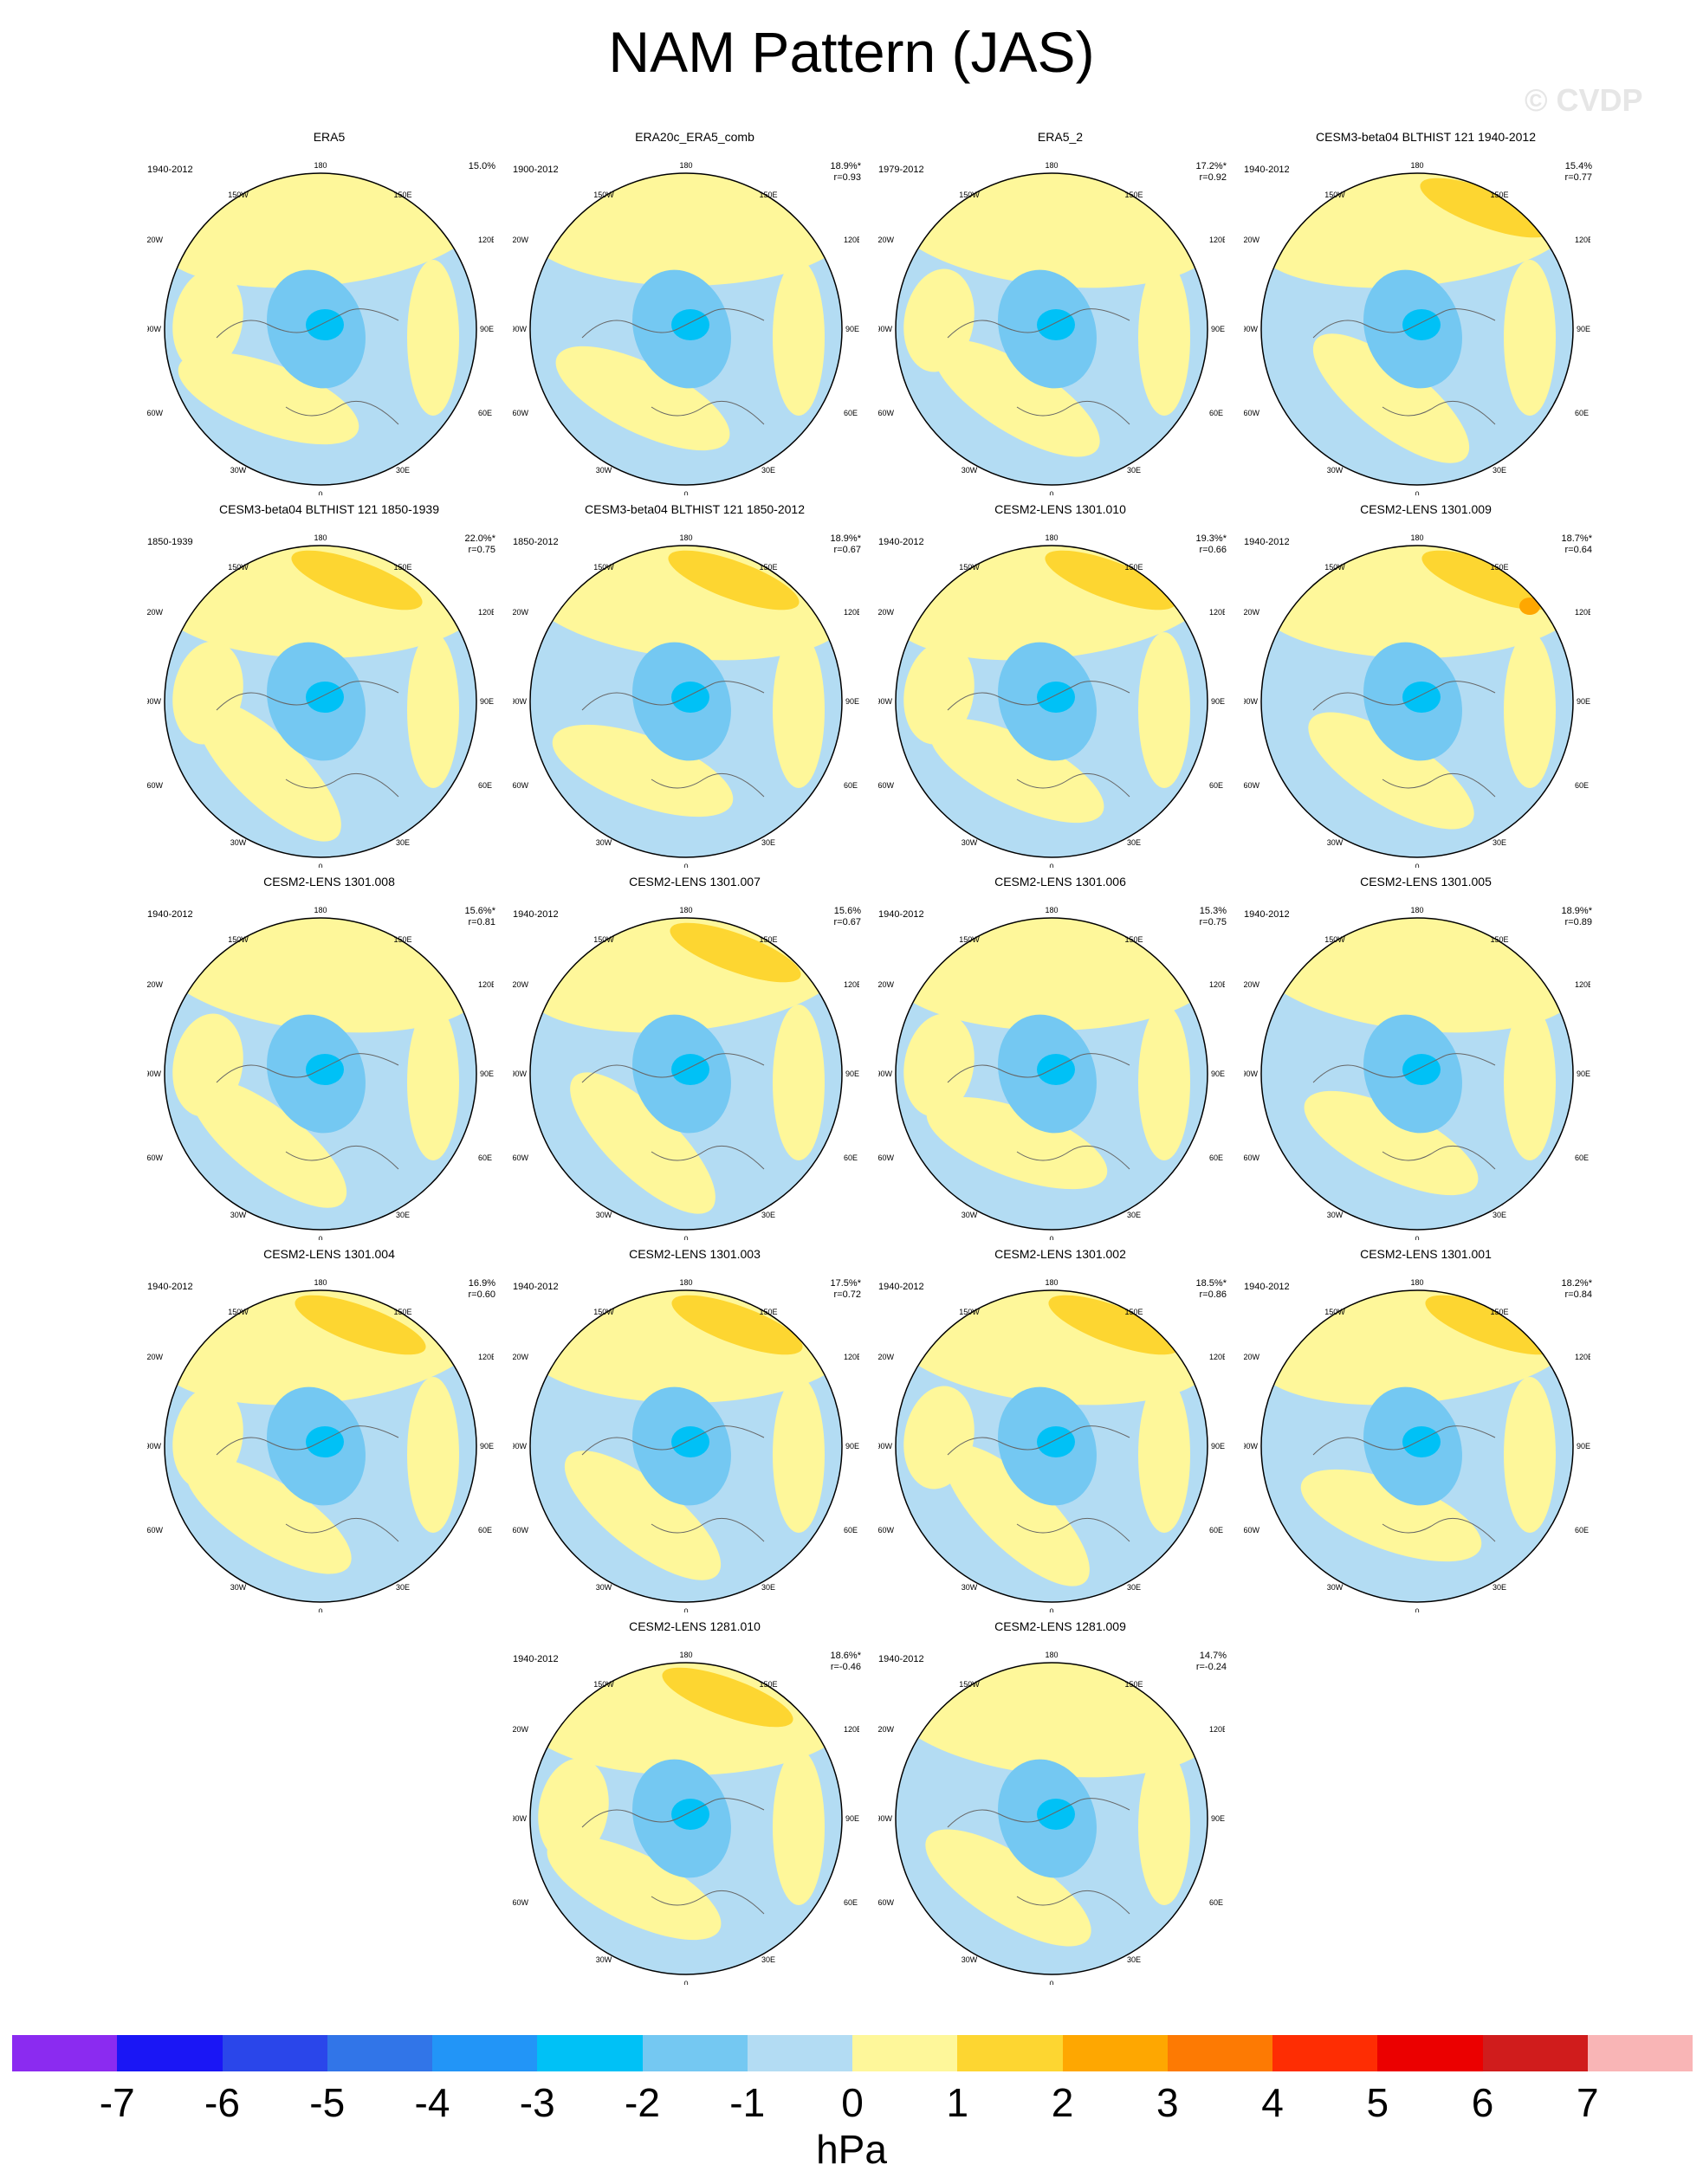 The image size is (1703, 2184). Describe the element at coordinates (846, 544) in the screenshot. I see `panel-variance: 18.9%* r=0.67` at that location.